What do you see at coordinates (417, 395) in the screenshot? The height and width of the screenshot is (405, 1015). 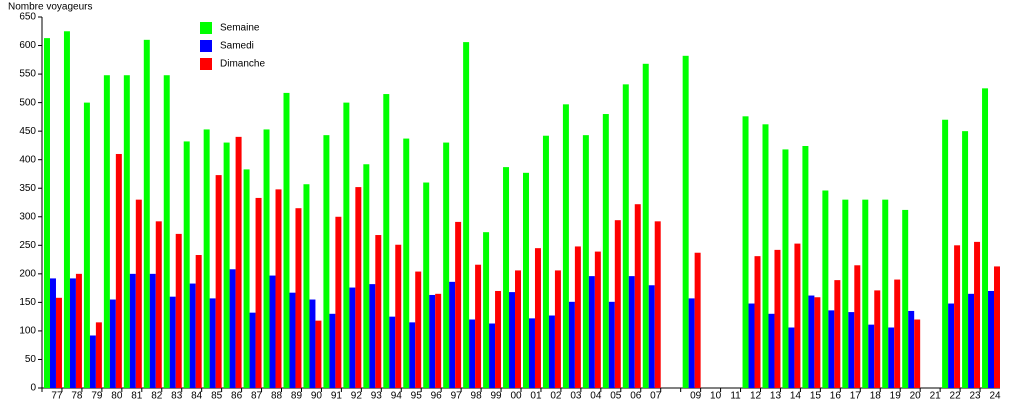 I see `x-tick-label: 95` at bounding box center [417, 395].